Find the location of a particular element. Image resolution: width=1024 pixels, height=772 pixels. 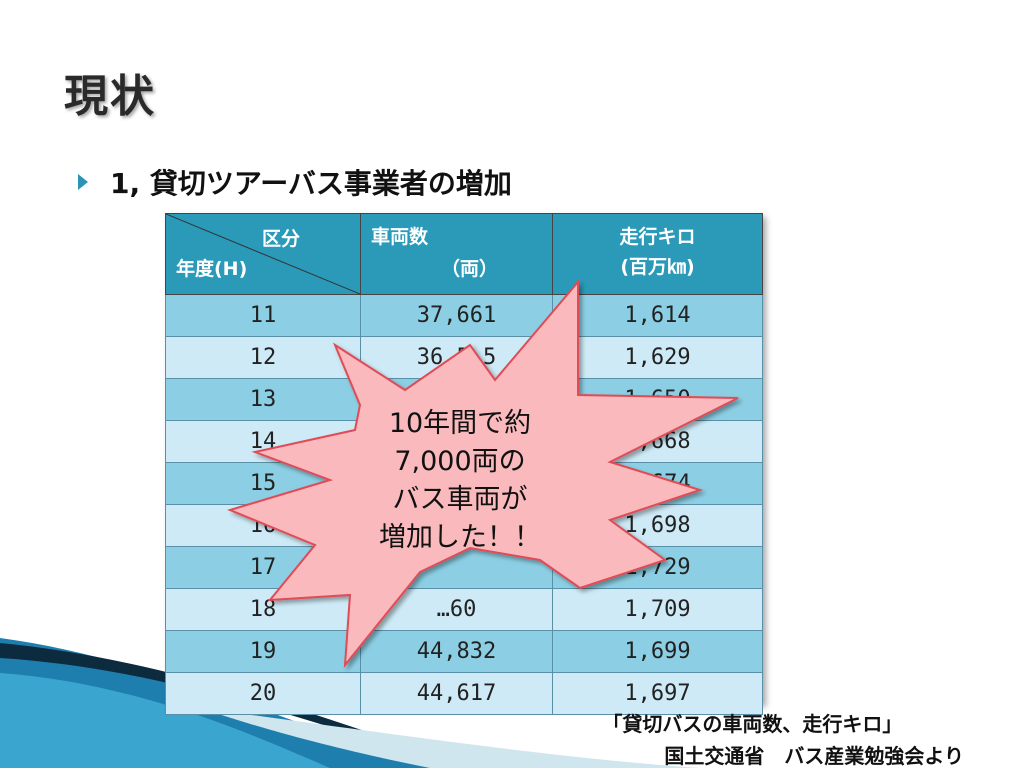

year-cell: 18 is located at coordinates (263, 609).